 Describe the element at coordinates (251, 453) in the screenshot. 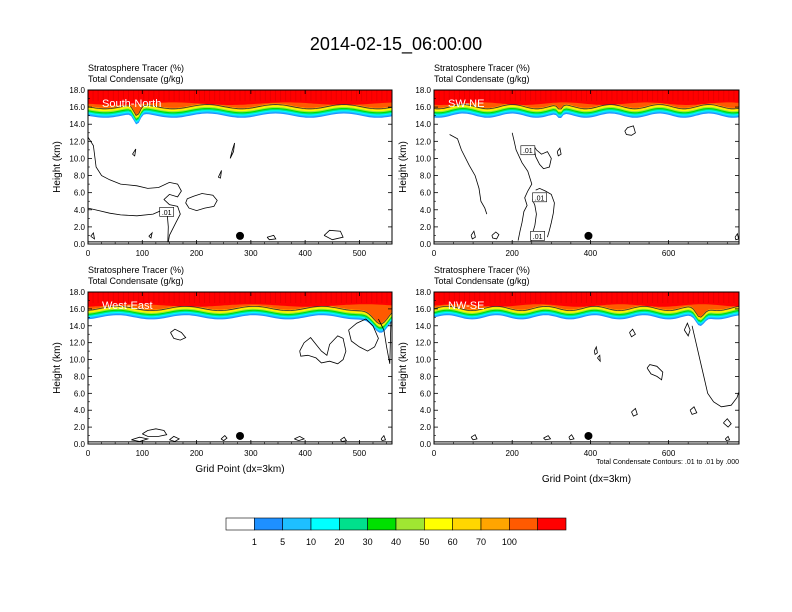

I see `x-tick-label: 300` at that location.